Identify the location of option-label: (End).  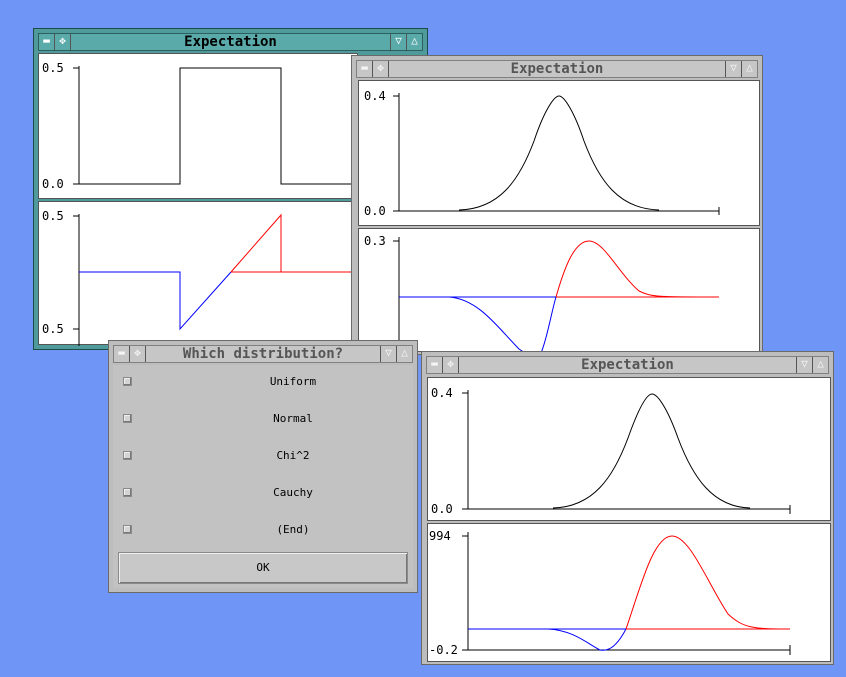
(293, 529).